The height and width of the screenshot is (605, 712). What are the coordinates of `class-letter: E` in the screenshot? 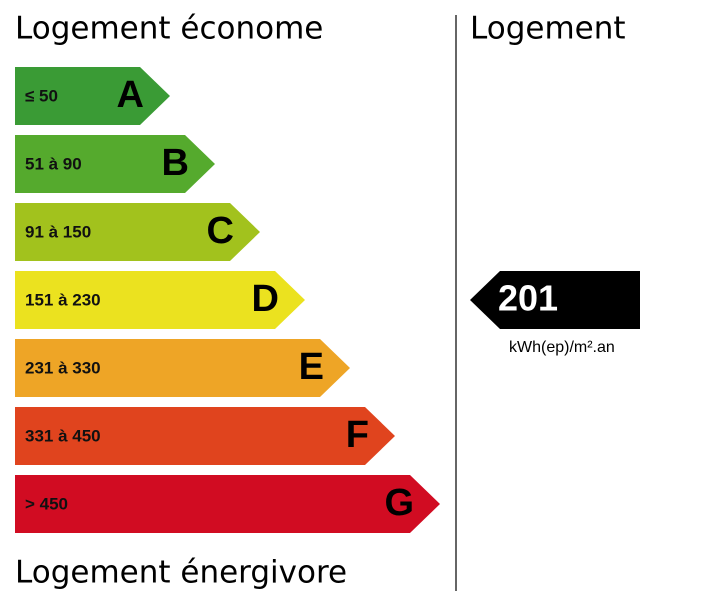 It's located at (311, 367).